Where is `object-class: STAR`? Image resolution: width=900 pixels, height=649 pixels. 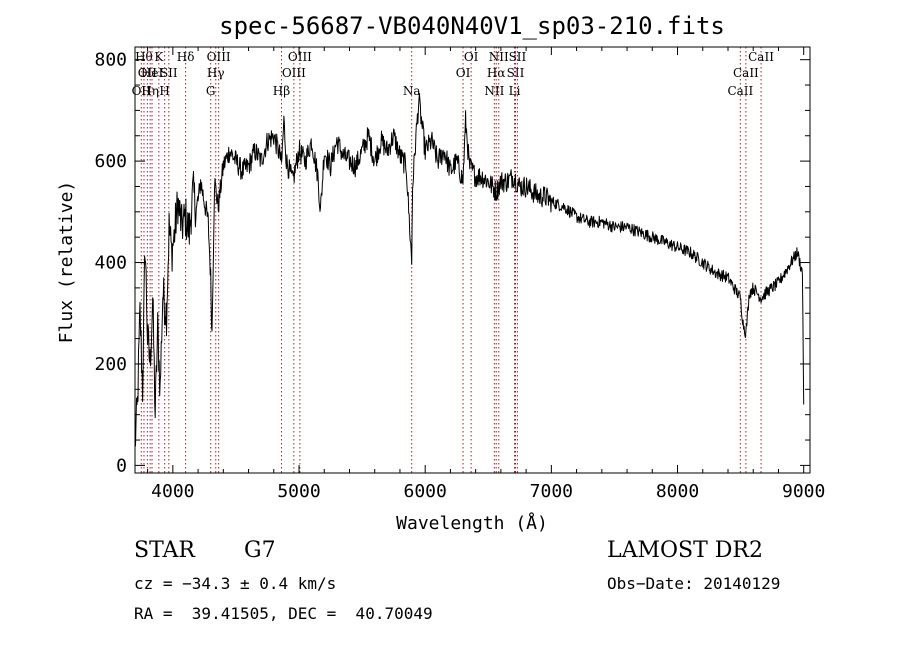 object-class: STAR is located at coordinates (164, 550).